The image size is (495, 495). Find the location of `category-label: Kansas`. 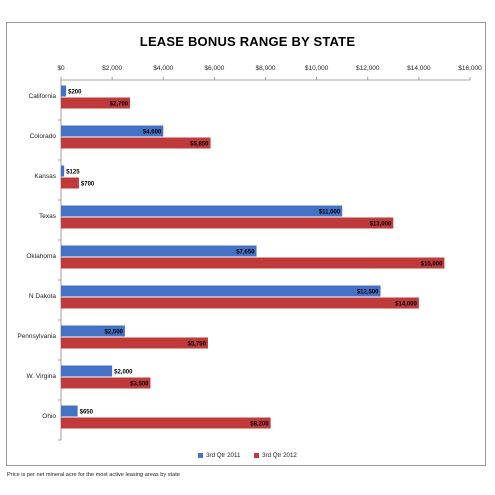

category-label: Kansas is located at coordinates (45, 176).